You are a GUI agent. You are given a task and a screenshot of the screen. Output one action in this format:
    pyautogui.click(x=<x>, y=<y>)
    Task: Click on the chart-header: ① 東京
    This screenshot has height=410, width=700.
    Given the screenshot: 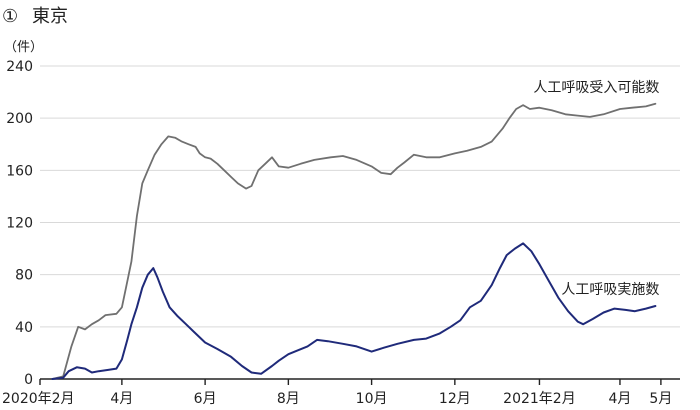 What is the action you would take?
    pyautogui.click(x=35, y=16)
    